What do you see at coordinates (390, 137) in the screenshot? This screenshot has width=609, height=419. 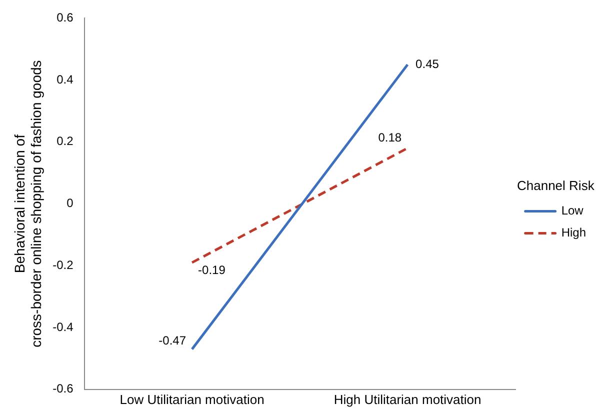 I see `data-label: 0.18` at bounding box center [390, 137].